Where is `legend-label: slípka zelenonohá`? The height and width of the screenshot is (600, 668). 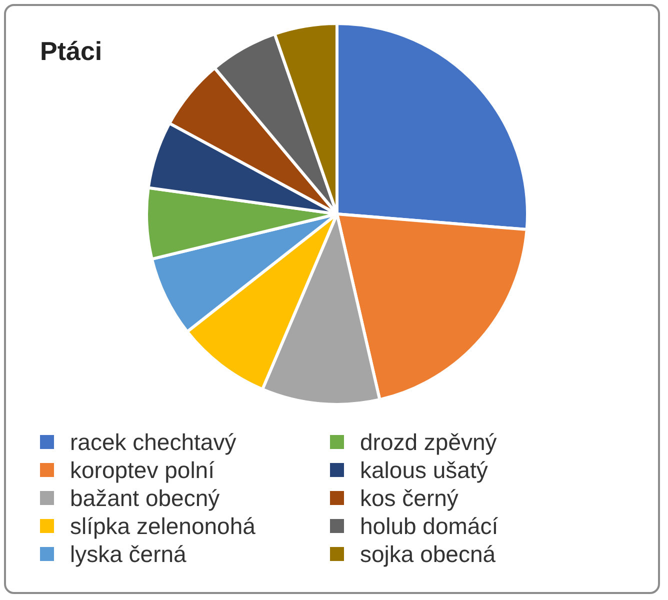
legend-label: slípka zelenonohá is located at coordinates (163, 526).